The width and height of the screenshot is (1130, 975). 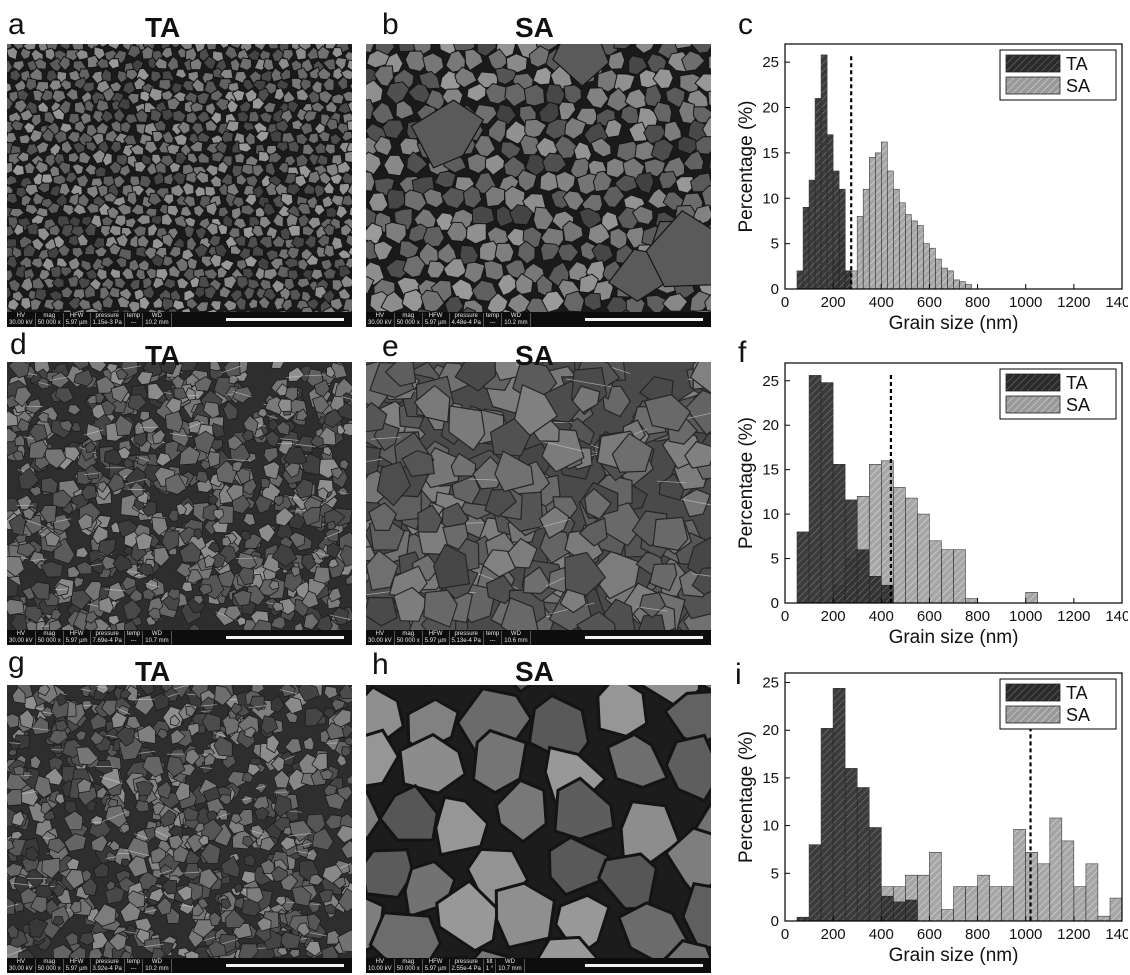 I want to click on panel-letter-a: a, so click(x=16, y=24).